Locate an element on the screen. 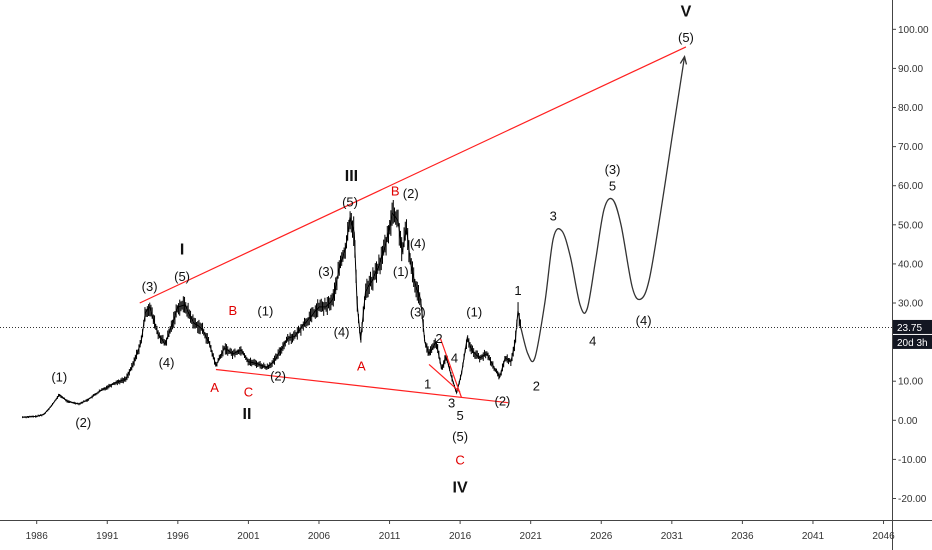 Image resolution: width=932 pixels, height=550 pixels. wave-label: IV is located at coordinates (460, 488).